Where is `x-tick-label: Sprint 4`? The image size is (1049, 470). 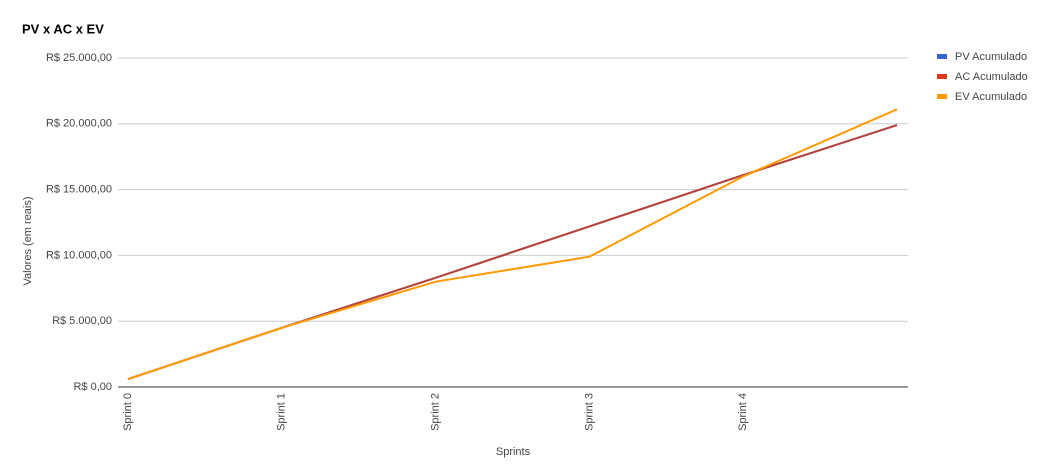 x-tick-label: Sprint 4 is located at coordinates (743, 412).